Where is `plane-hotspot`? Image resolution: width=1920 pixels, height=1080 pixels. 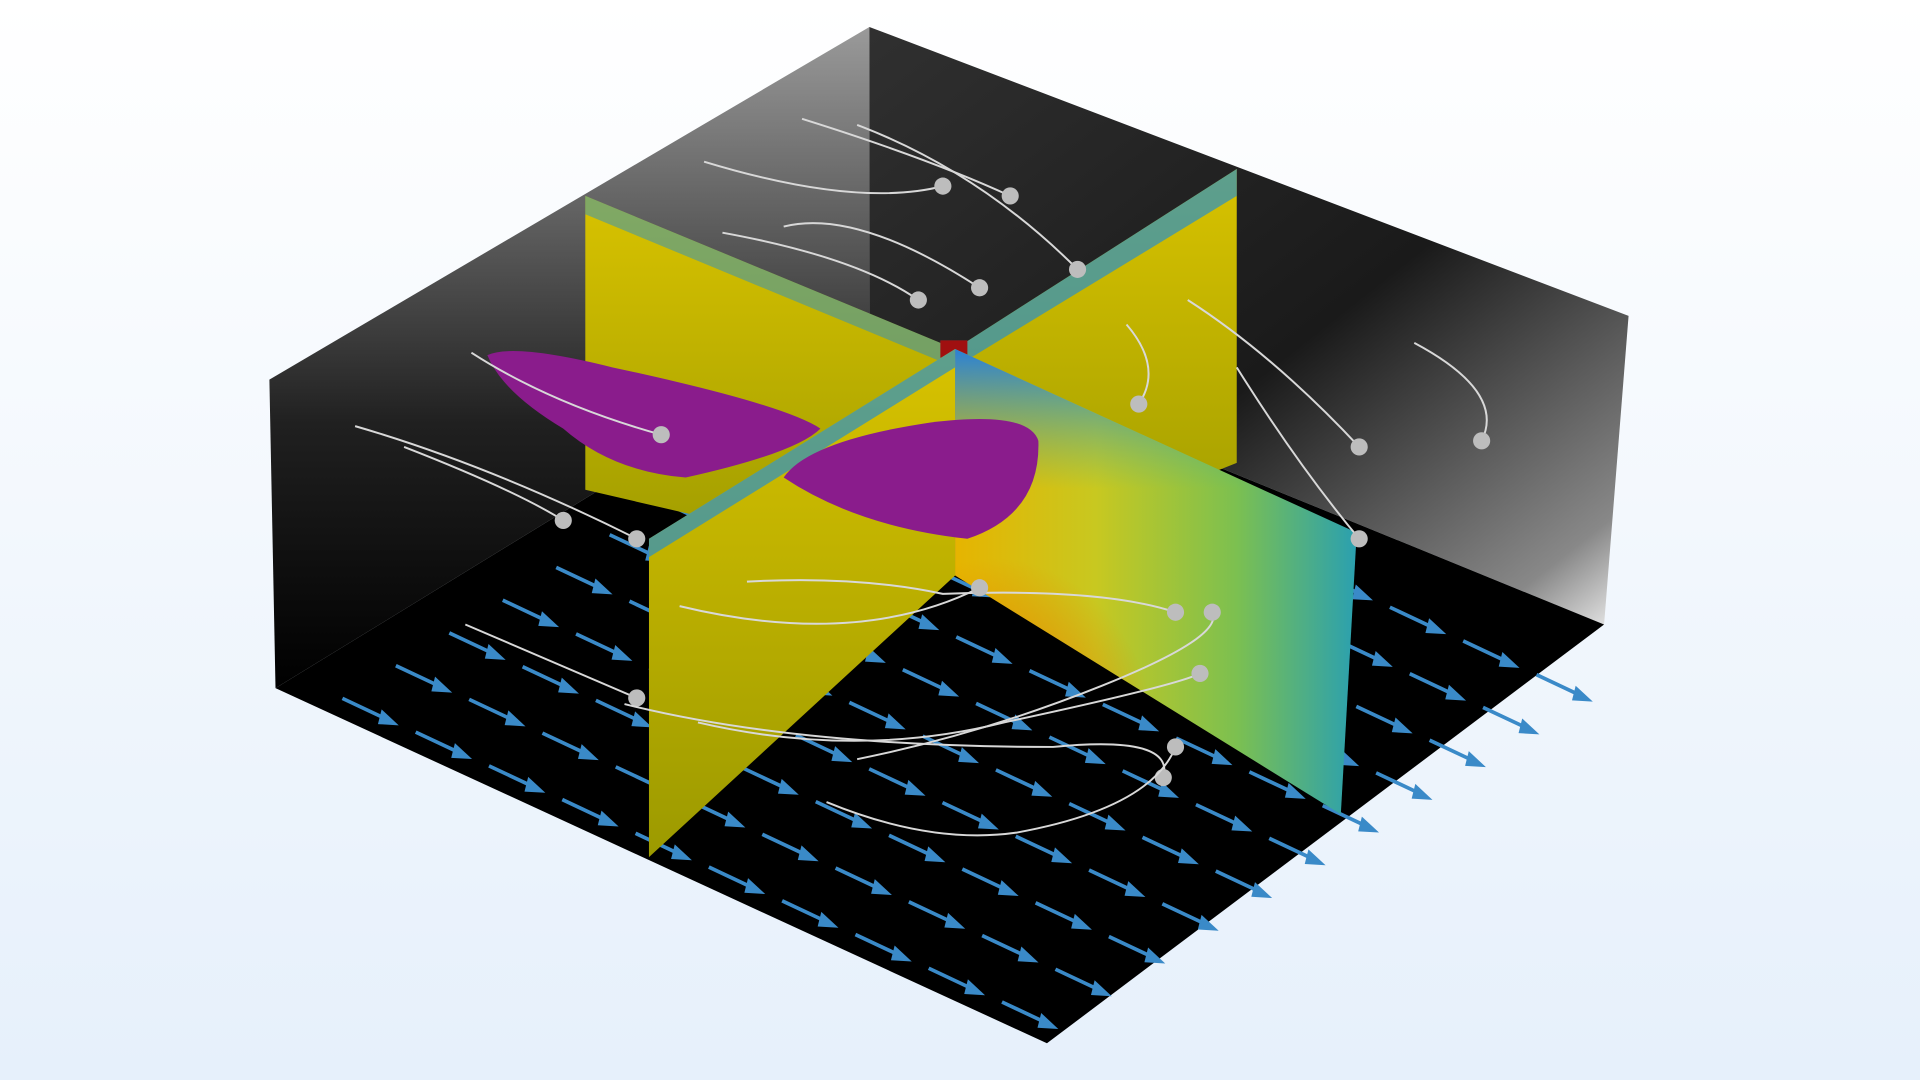
plane-hotspot is located at coordinates (1156, 581).